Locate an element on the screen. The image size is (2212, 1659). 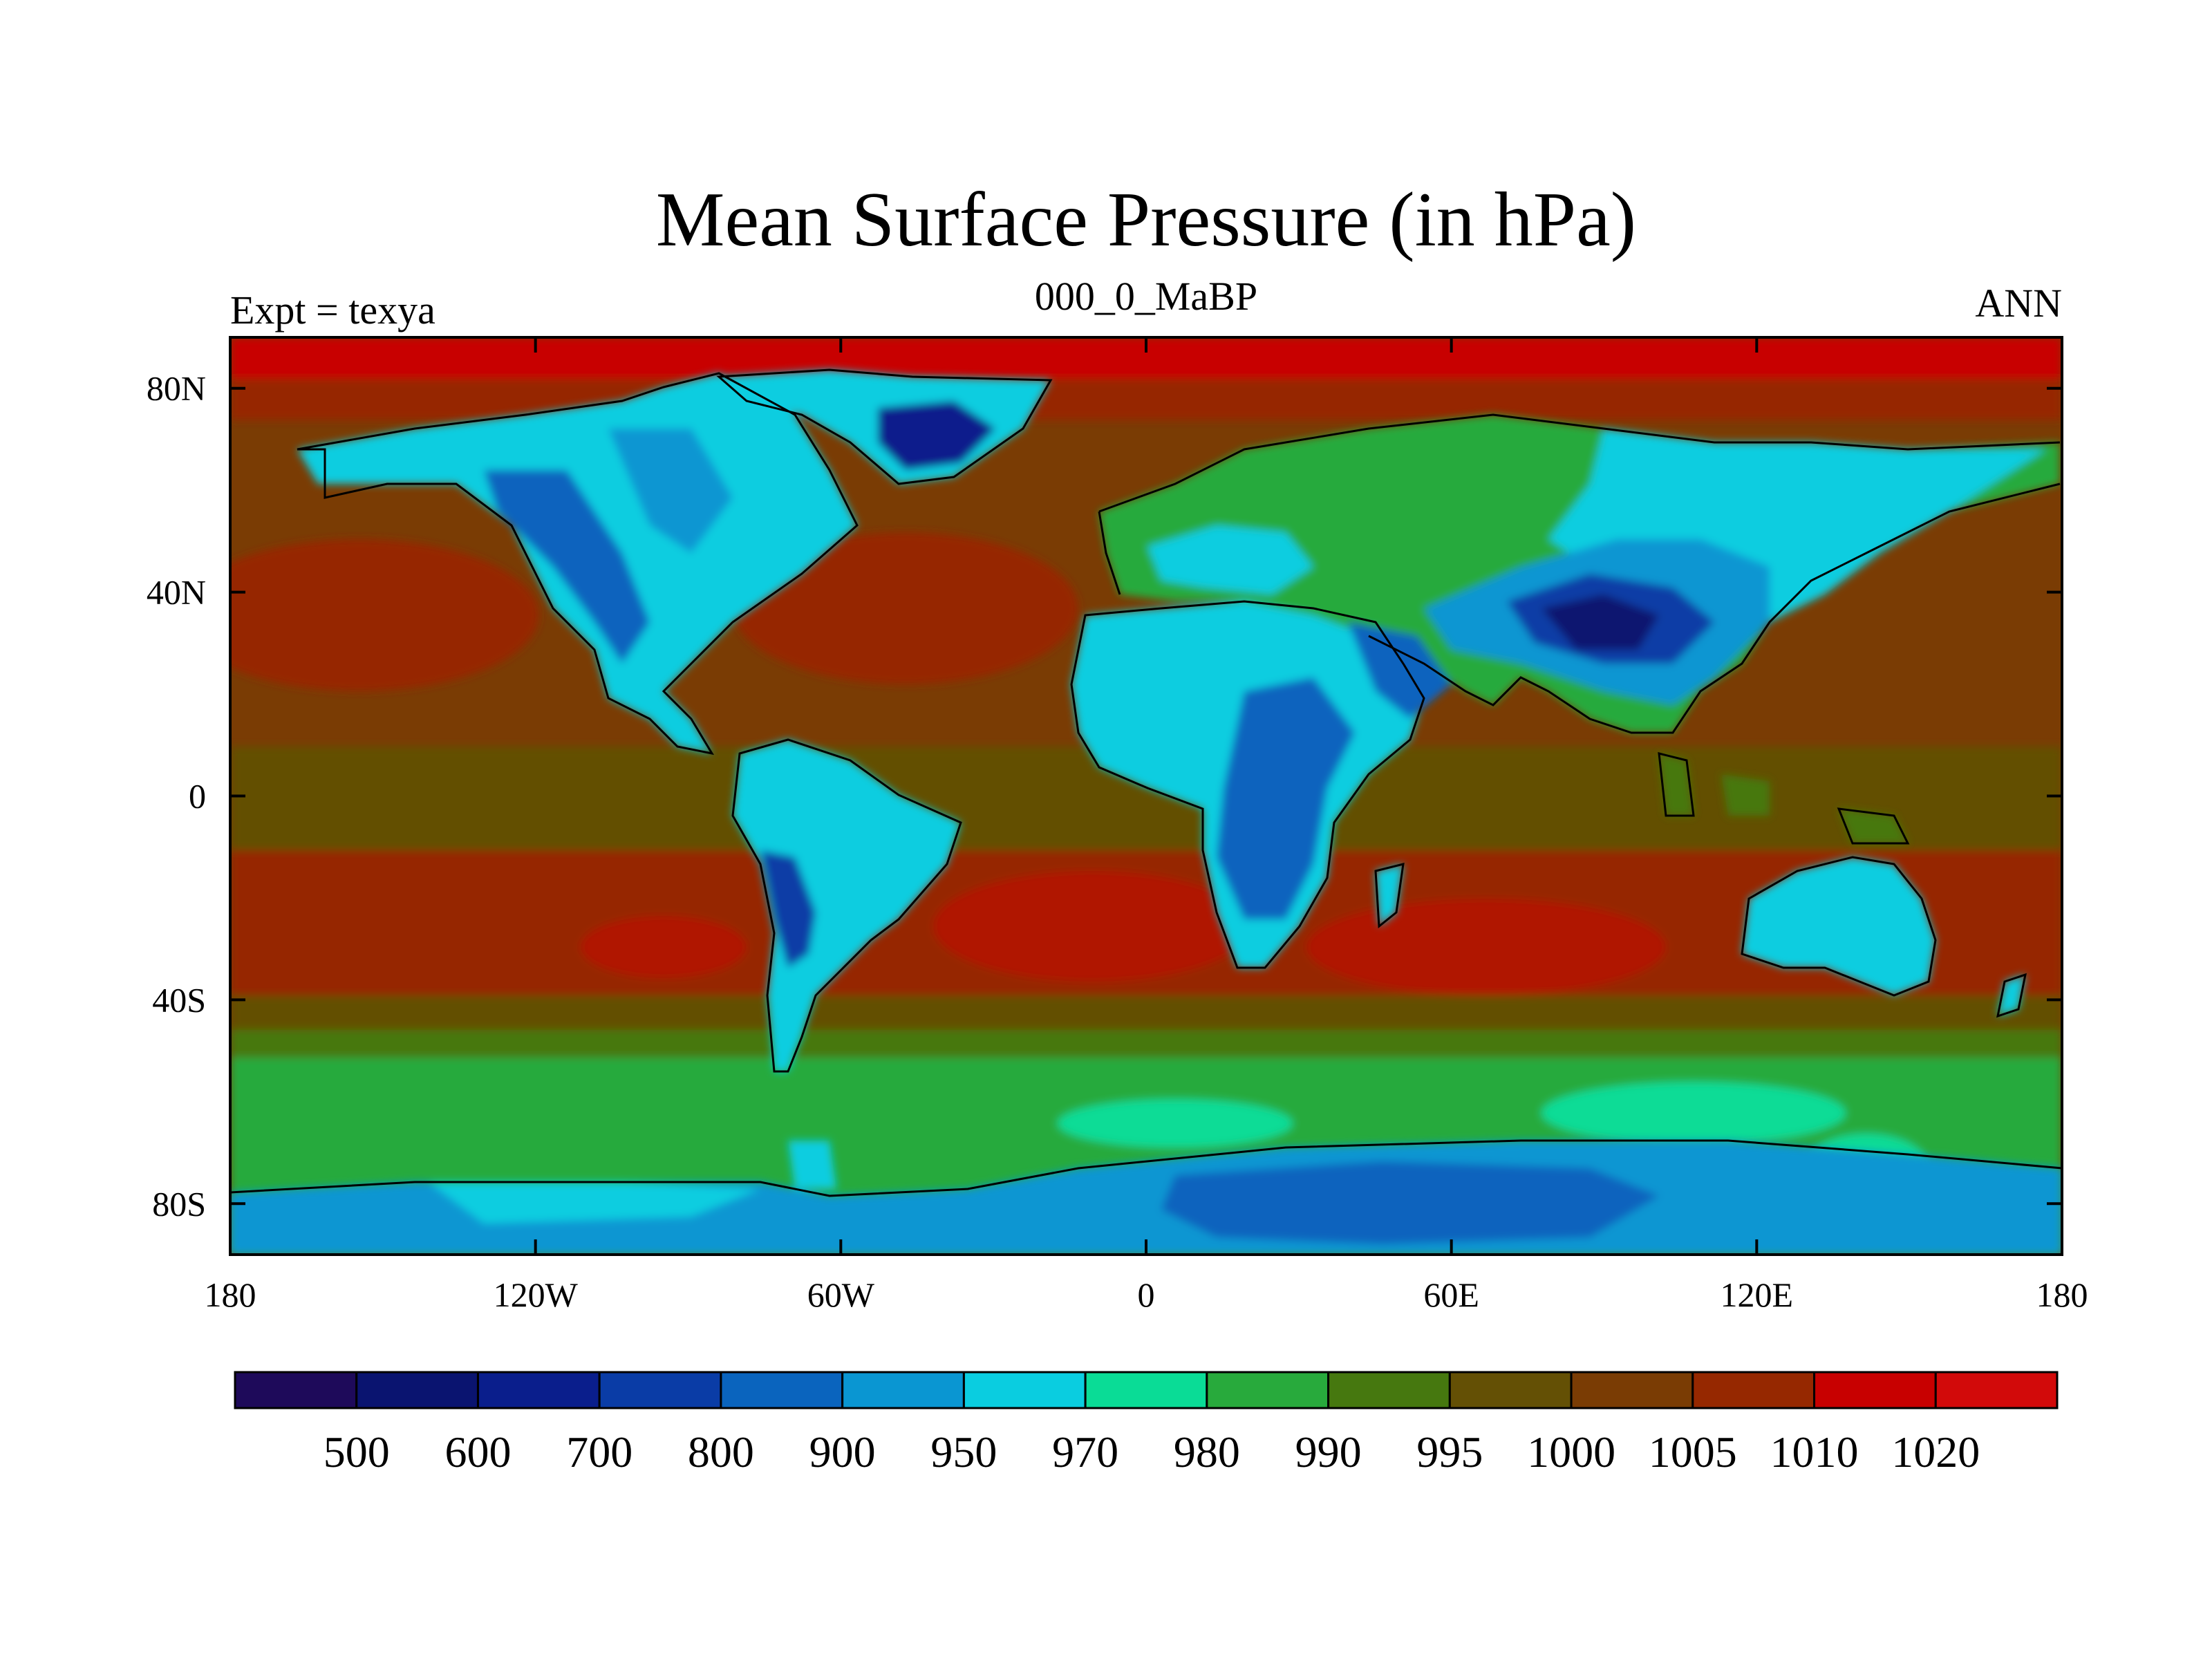
south-america is located at coordinates (847, 906).